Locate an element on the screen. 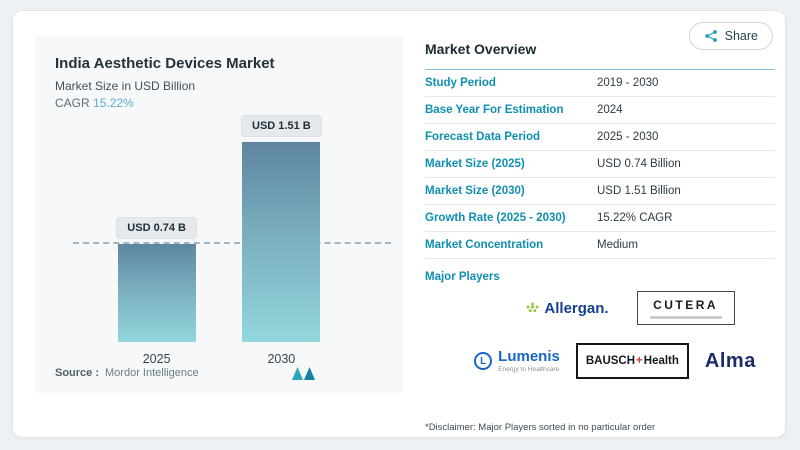 This screenshot has height=450, width=800. source-value: Mordor Intelligence is located at coordinates (152, 373).